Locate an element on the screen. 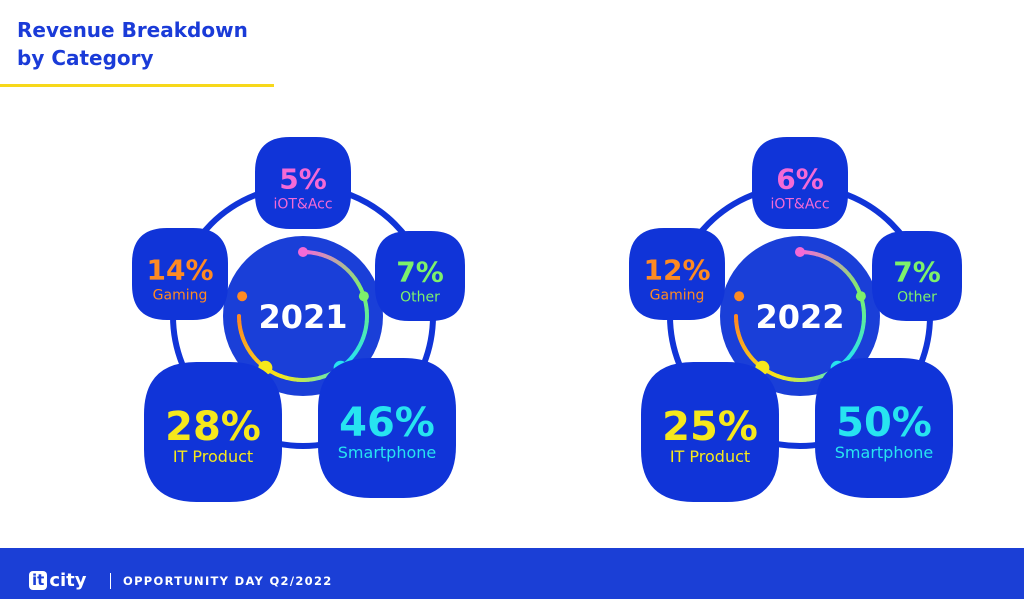  category-label-it-product-2021: IT Product is located at coordinates (213, 456).